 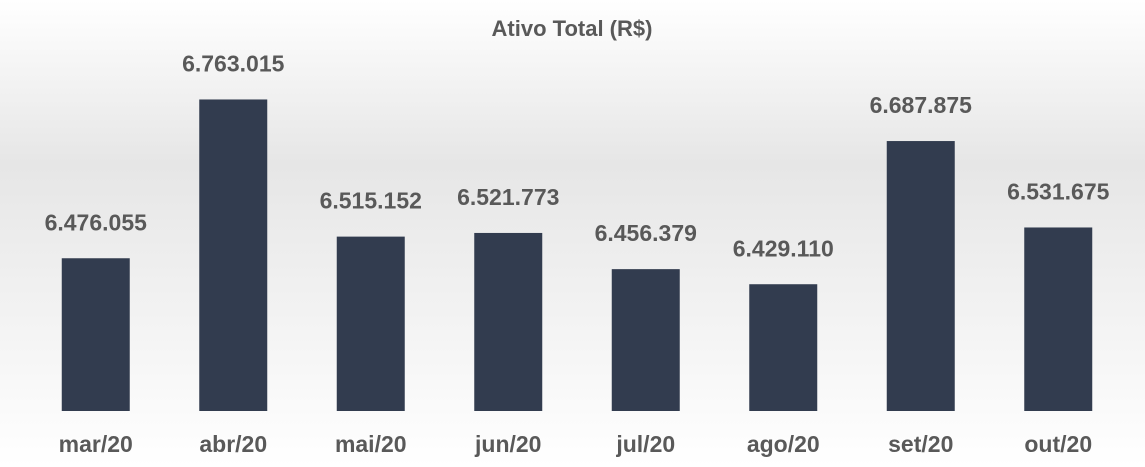 What do you see at coordinates (783, 248) in the screenshot?
I see `value-label: 6.429.110` at bounding box center [783, 248].